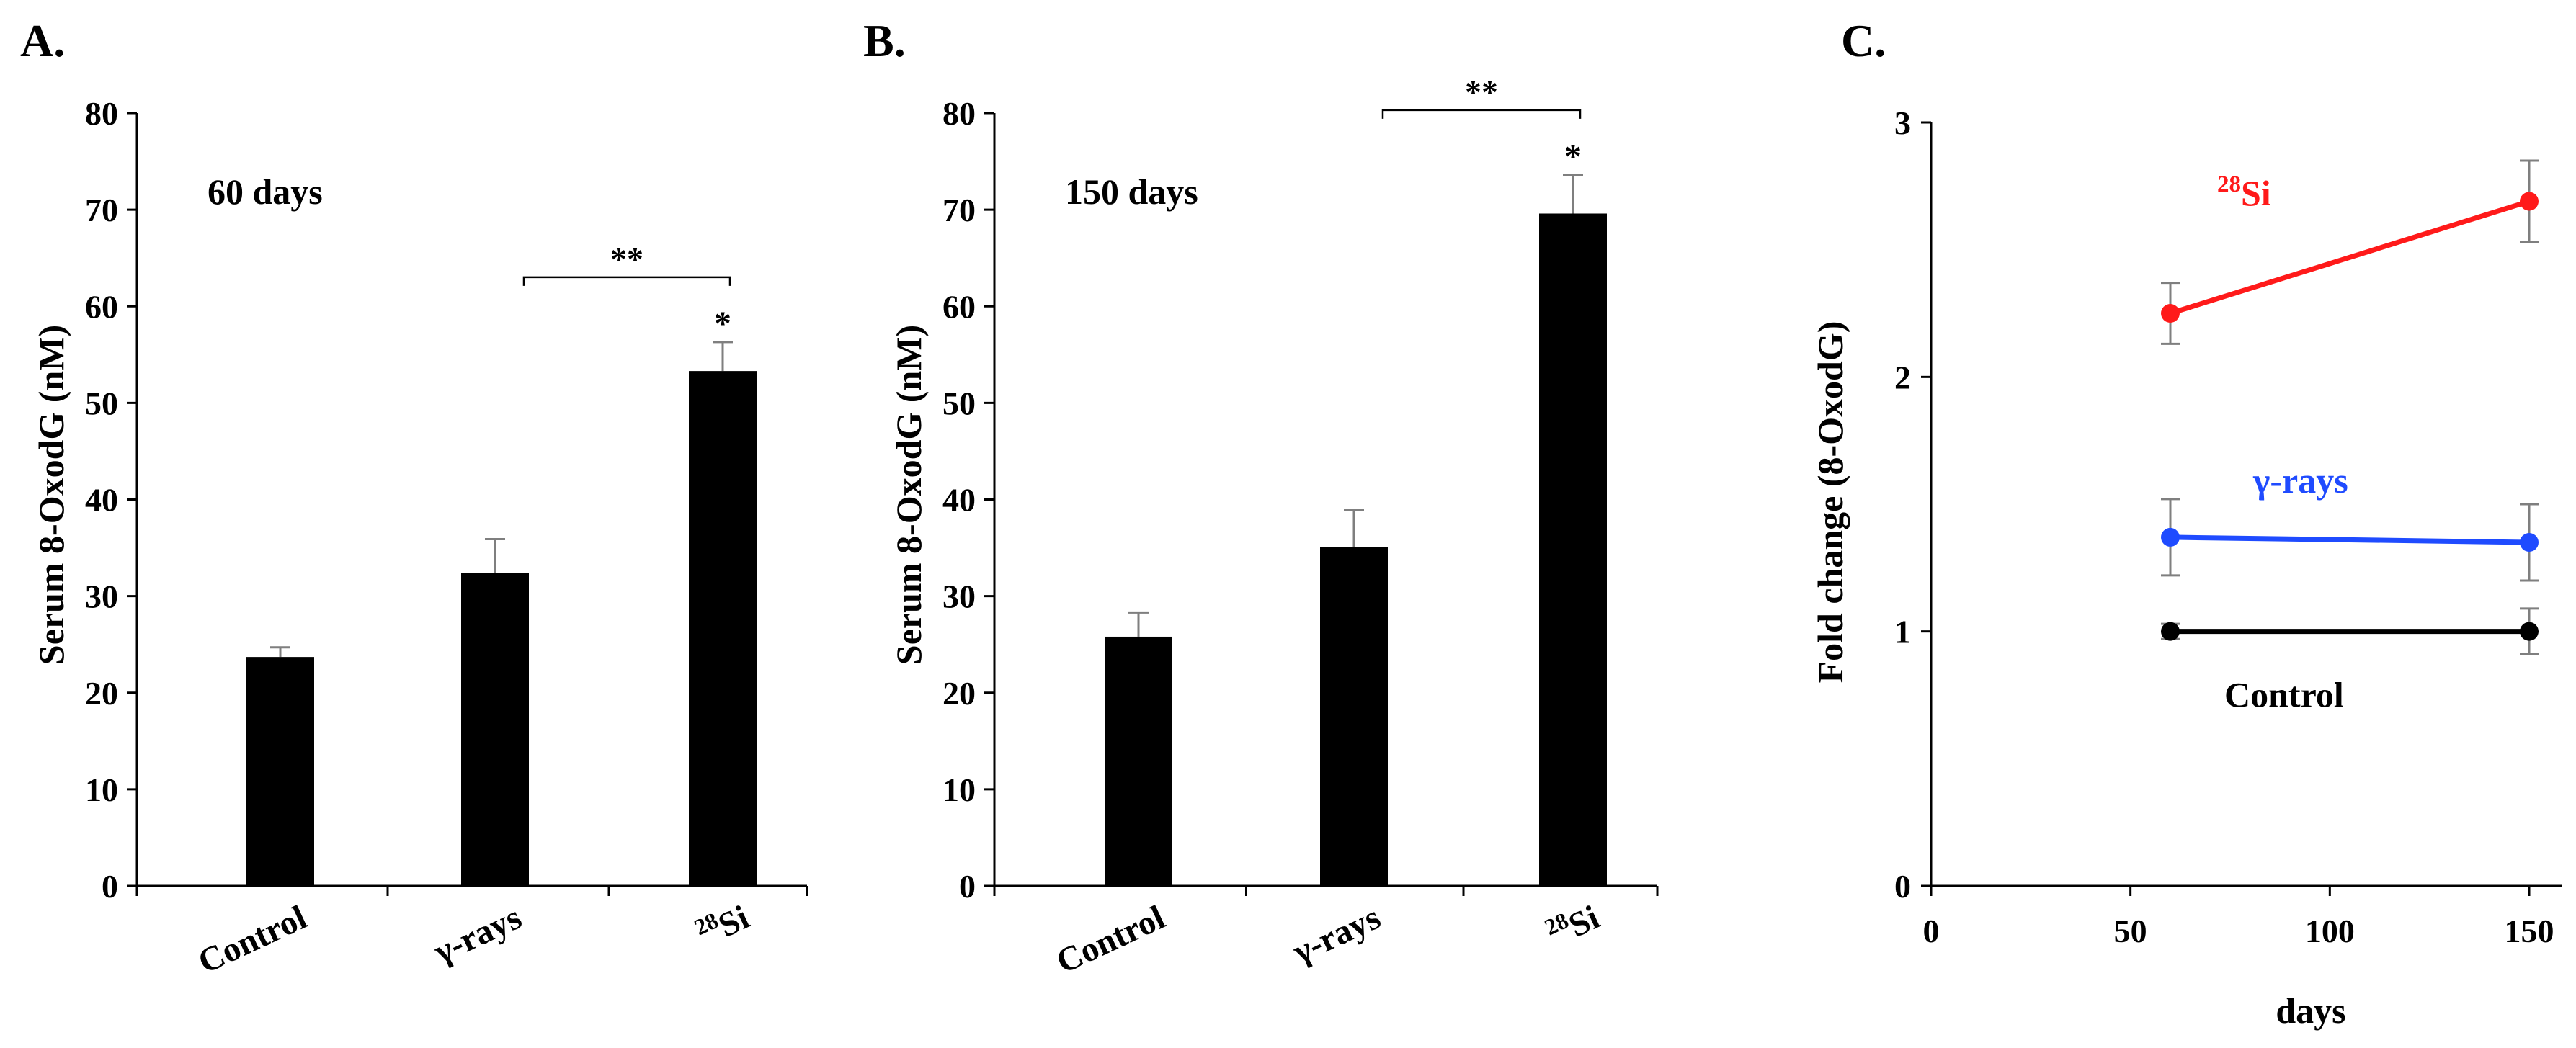  What do you see at coordinates (1481, 91) in the screenshot?
I see `panel-b-significance-label: **` at bounding box center [1481, 91].